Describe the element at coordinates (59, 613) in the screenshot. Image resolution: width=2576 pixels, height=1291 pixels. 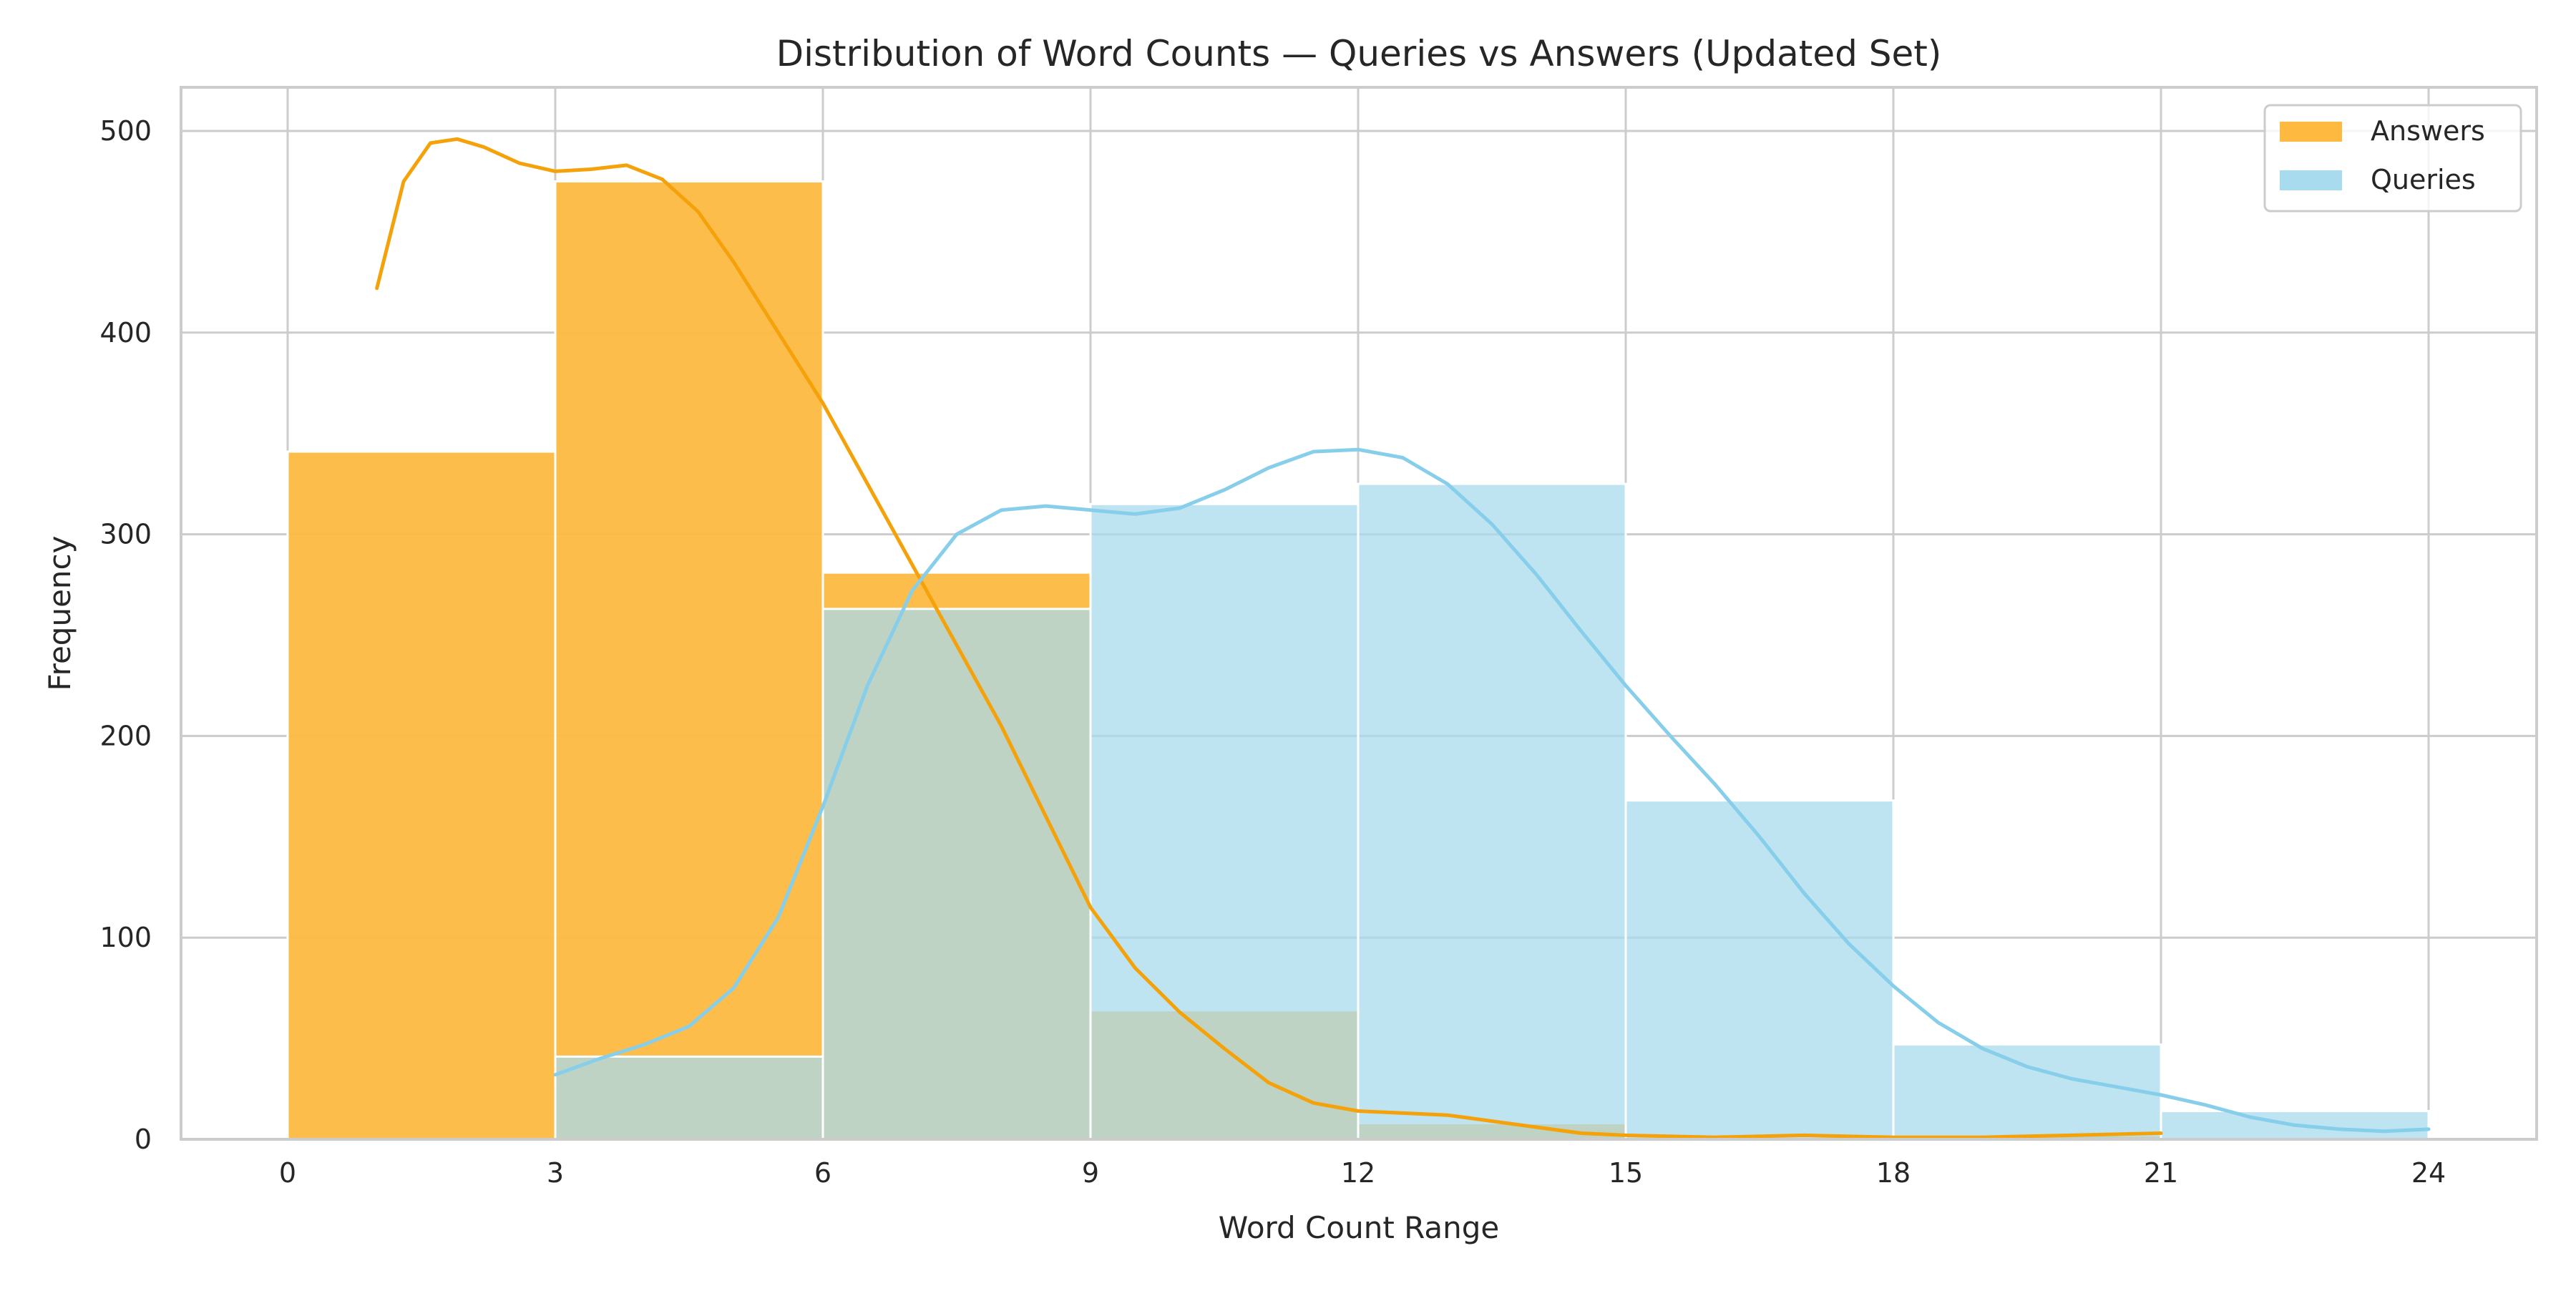
I see `y-axis-label: Frequency` at that location.